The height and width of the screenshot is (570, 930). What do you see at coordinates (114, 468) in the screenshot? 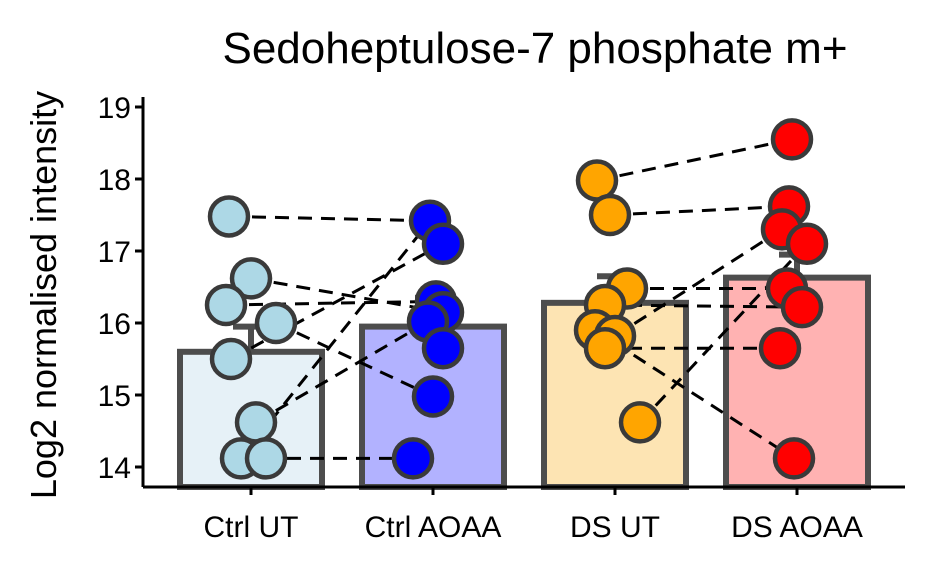
I see `y-tick-label: 14` at bounding box center [114, 468].